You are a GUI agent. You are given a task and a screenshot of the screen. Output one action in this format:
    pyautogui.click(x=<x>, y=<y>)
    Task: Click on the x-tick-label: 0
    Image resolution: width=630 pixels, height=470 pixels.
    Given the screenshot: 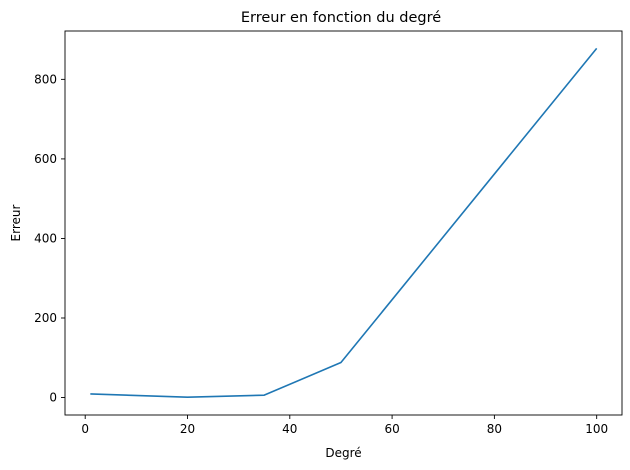 What is the action you would take?
    pyautogui.click(x=85, y=429)
    